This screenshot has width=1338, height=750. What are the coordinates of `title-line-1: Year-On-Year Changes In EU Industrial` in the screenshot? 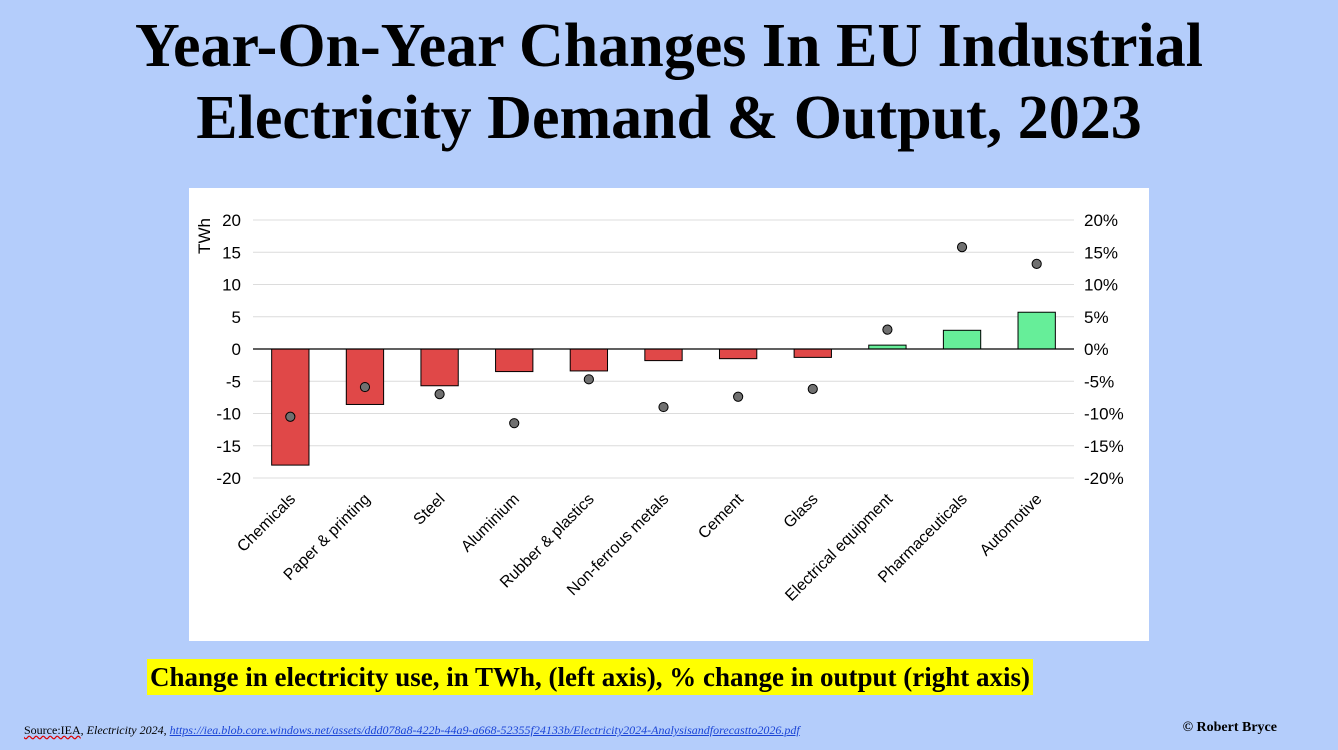 It's located at (669, 46).